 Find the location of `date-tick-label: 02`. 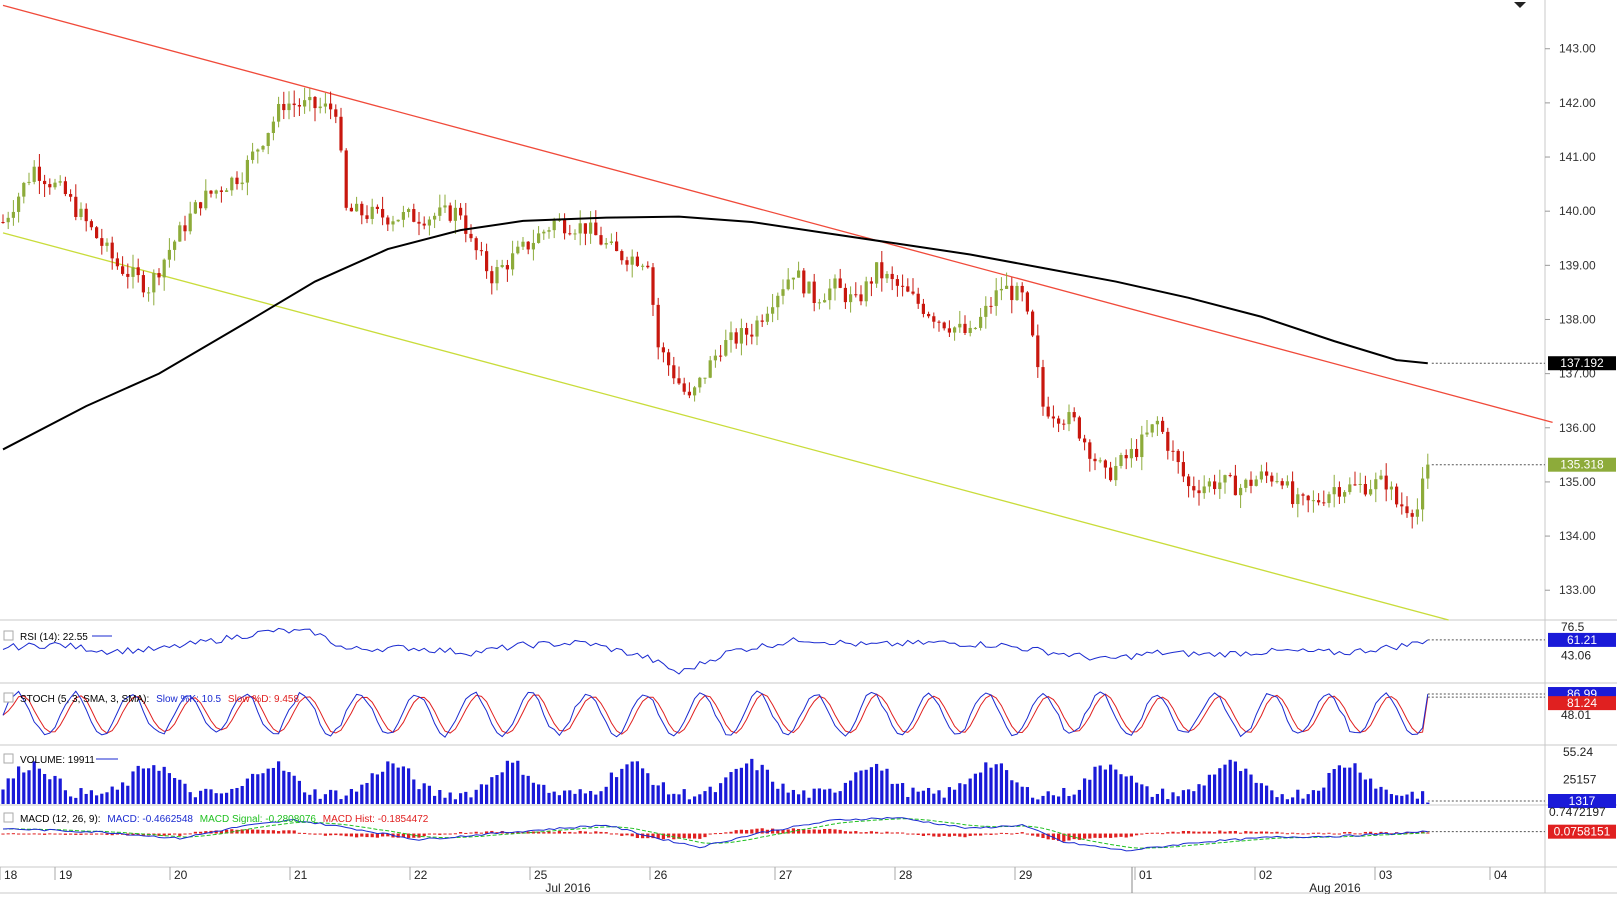

date-tick-label: 02 is located at coordinates (1266, 875).